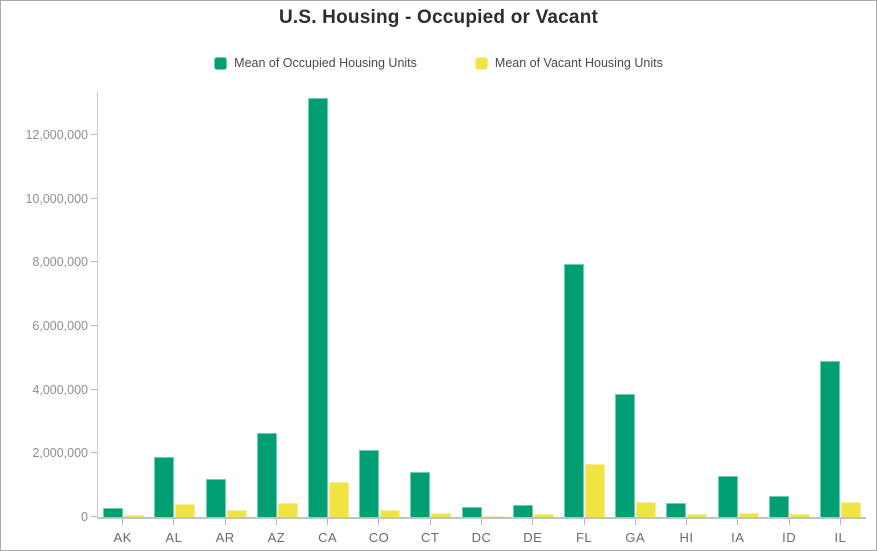 The width and height of the screenshot is (877, 551). Describe the element at coordinates (522, 511) in the screenshot. I see `occupied-bar-de` at that location.